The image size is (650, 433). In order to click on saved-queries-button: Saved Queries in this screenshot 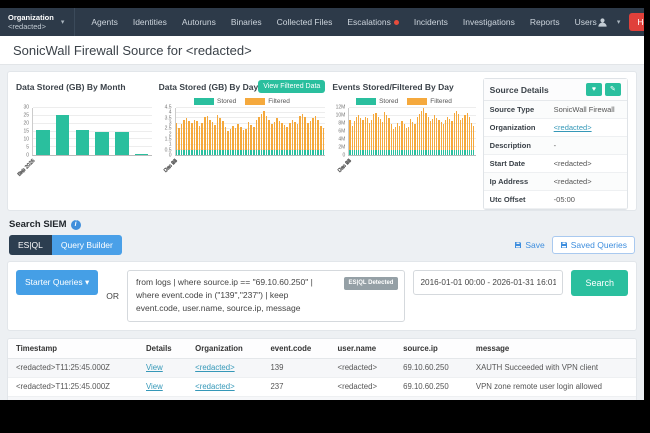, I will do `click(593, 245)`.